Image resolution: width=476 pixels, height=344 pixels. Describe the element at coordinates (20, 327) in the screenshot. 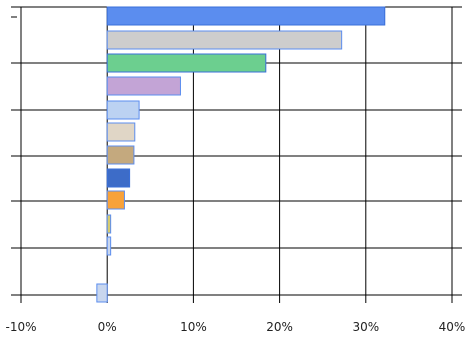

I see `x-tick-label-0: -10%` at that location.